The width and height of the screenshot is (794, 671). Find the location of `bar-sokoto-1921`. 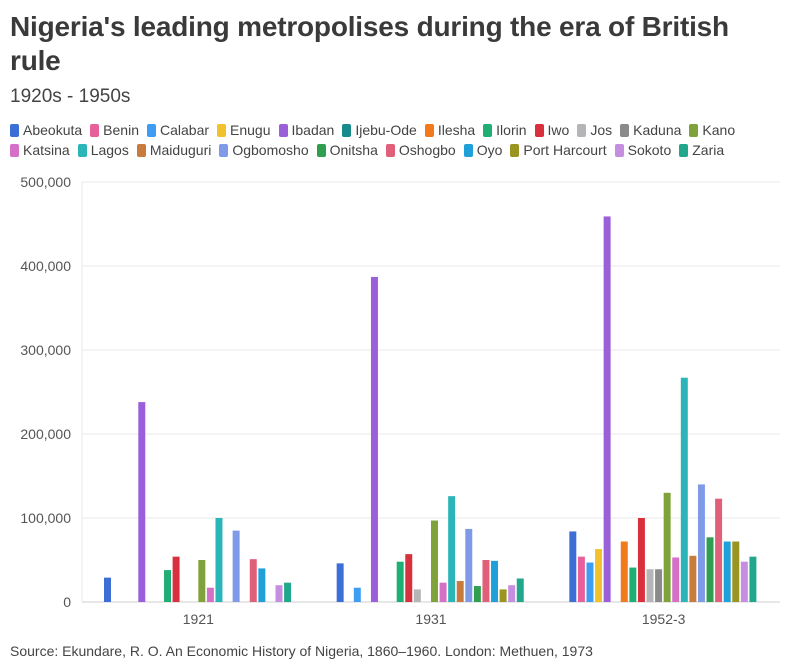

bar-sokoto-1921 is located at coordinates (279, 593).